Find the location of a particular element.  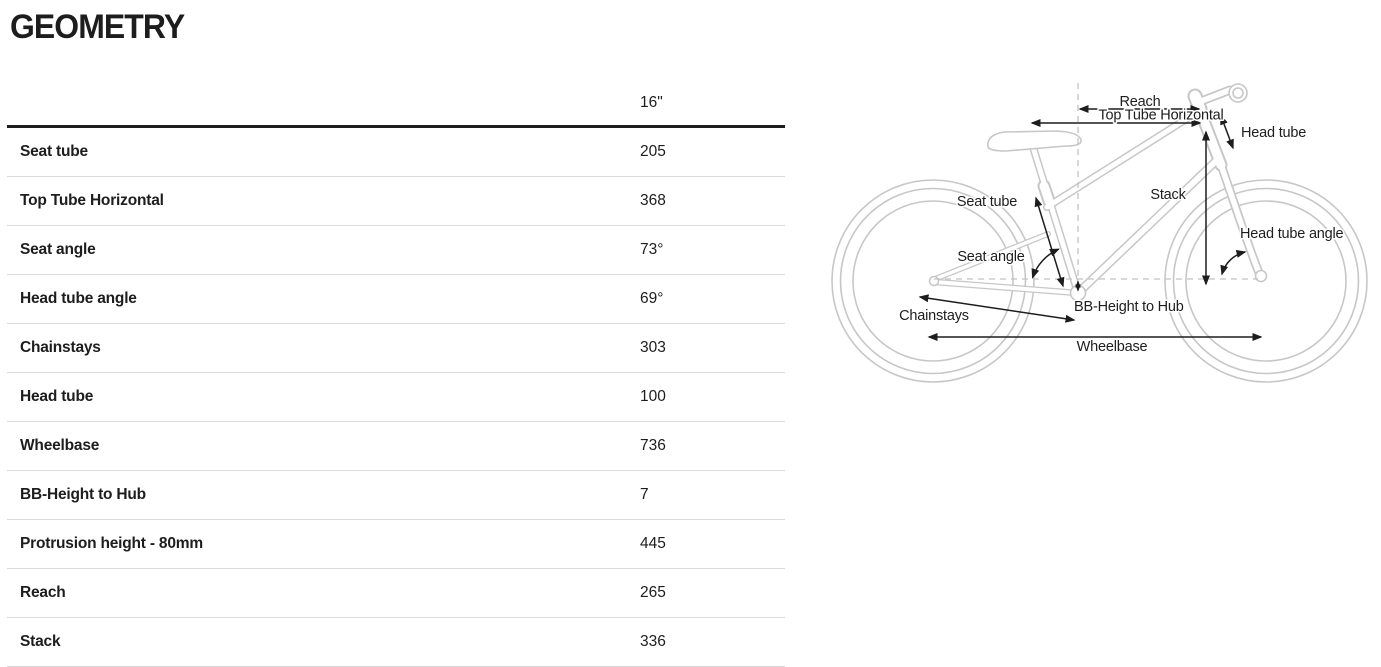

row-label: BB-Height to Hub is located at coordinates (83, 494).